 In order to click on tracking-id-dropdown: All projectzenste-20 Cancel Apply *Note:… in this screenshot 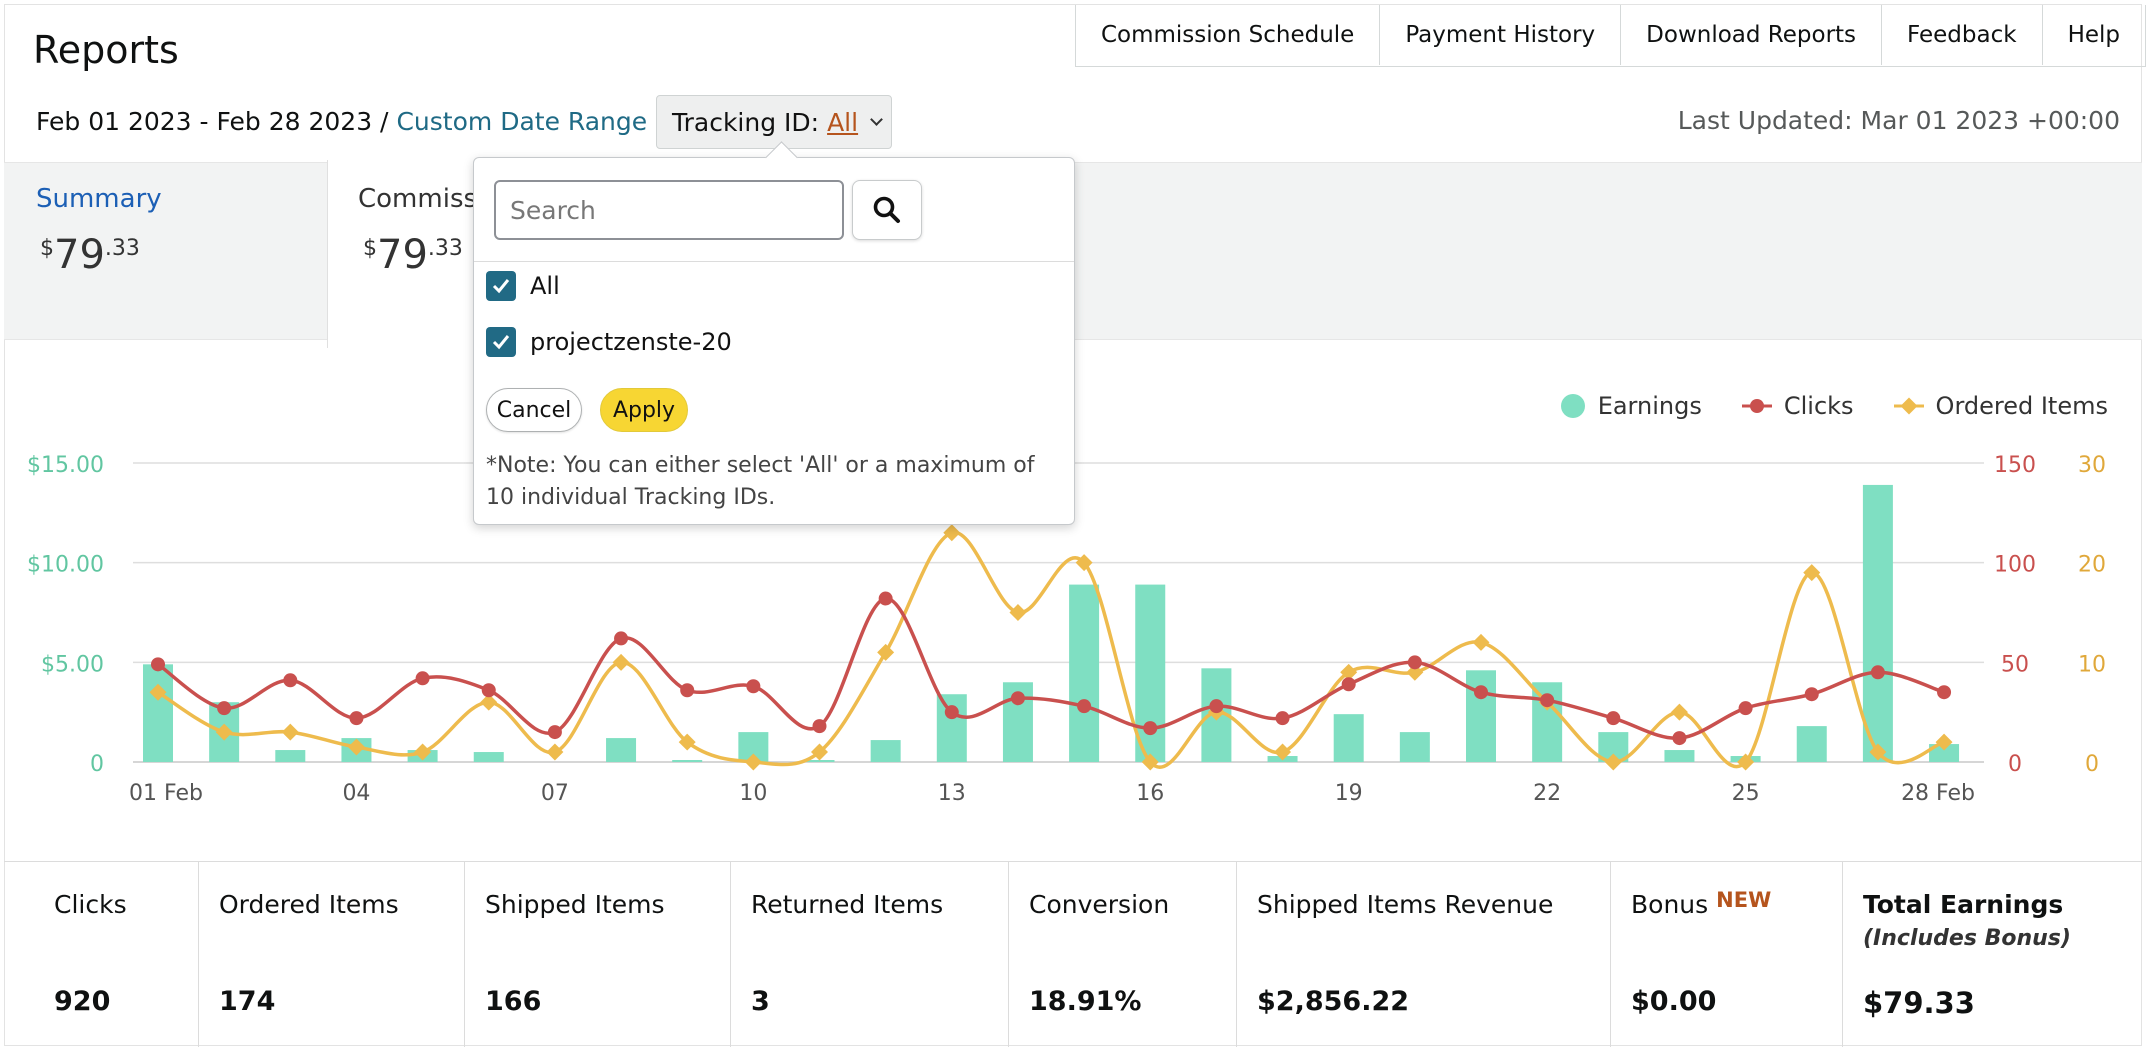, I will do `click(774, 341)`.